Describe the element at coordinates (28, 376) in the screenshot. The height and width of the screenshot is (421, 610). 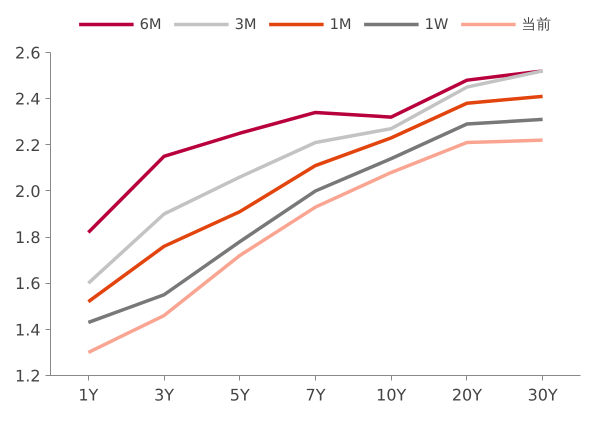
I see `y-tick-label: 1.2` at that location.